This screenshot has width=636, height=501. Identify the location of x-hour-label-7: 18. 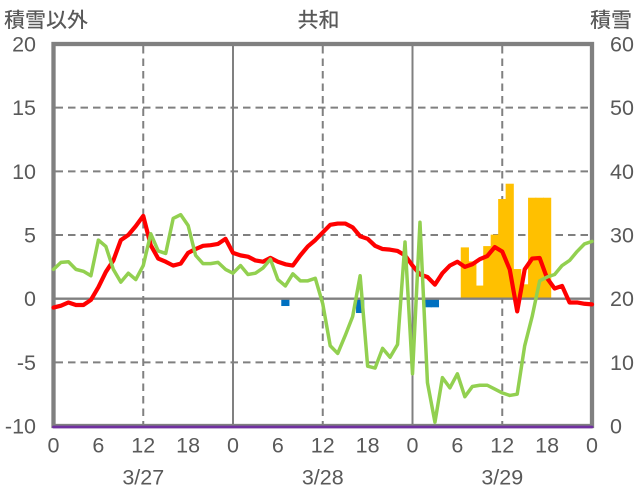
(368, 446).